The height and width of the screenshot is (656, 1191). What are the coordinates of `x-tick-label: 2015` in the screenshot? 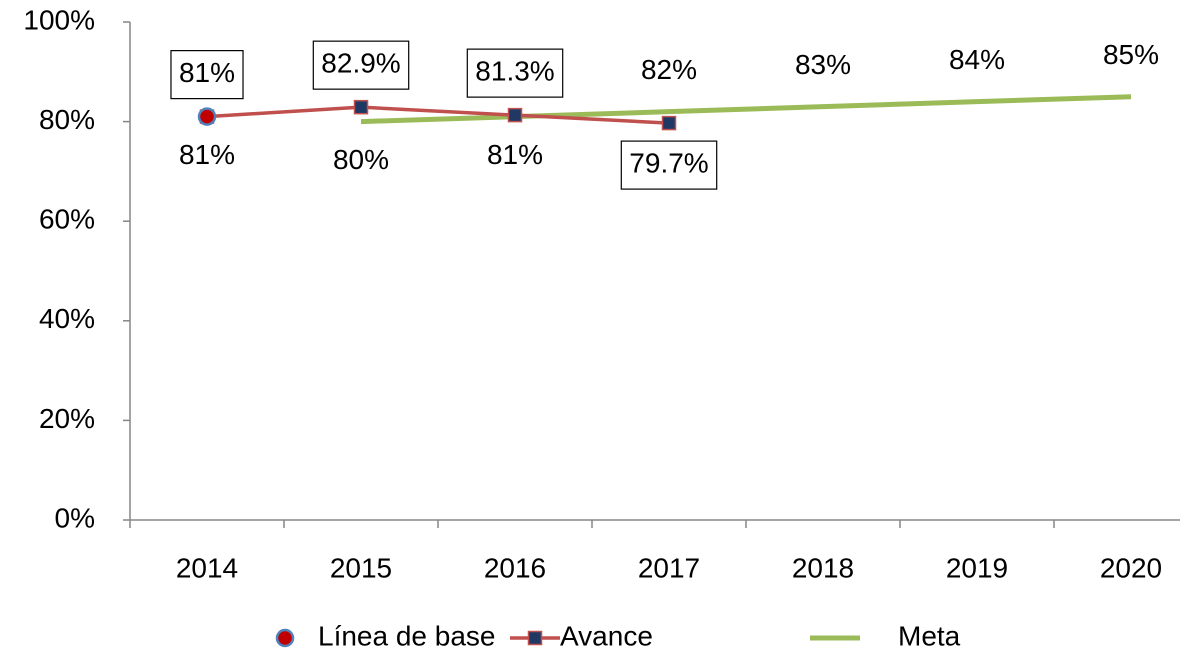 It's located at (361, 567).